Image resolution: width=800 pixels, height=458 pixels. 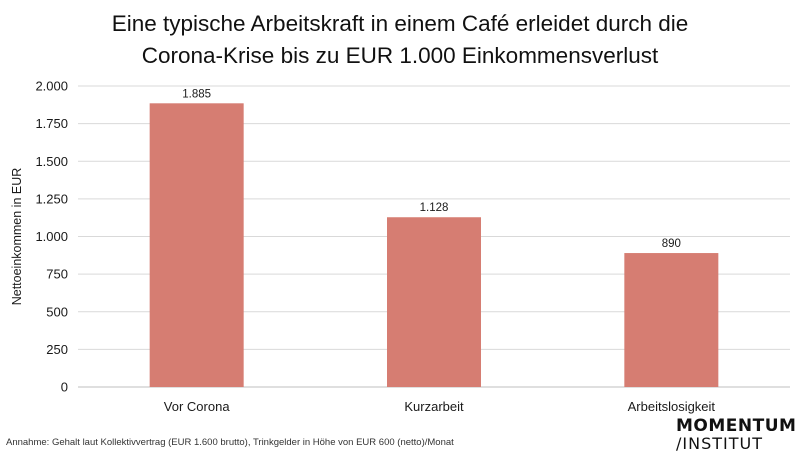 I want to click on y-tick-label: 500, so click(x=57, y=311).